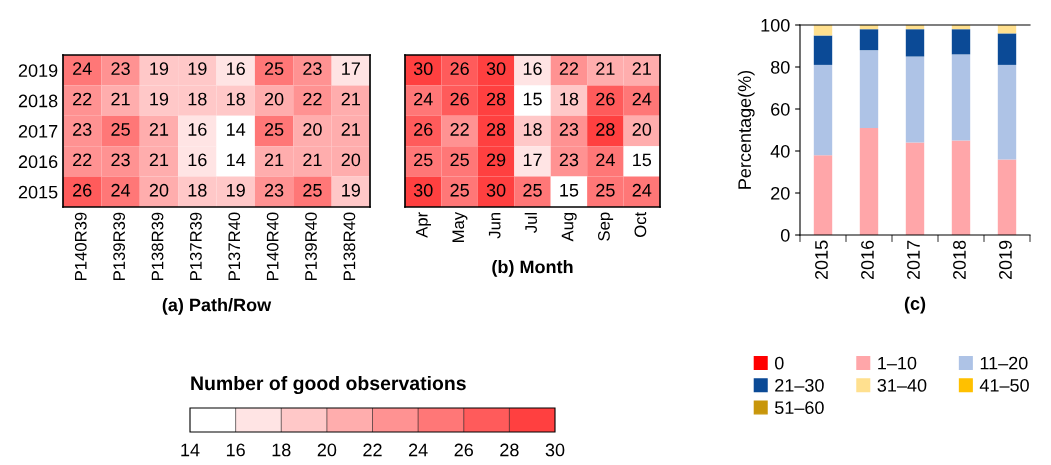 The width and height of the screenshot is (1051, 465). Describe the element at coordinates (532, 268) in the screenshot. I see `x-axis-title: (b) Month` at that location.